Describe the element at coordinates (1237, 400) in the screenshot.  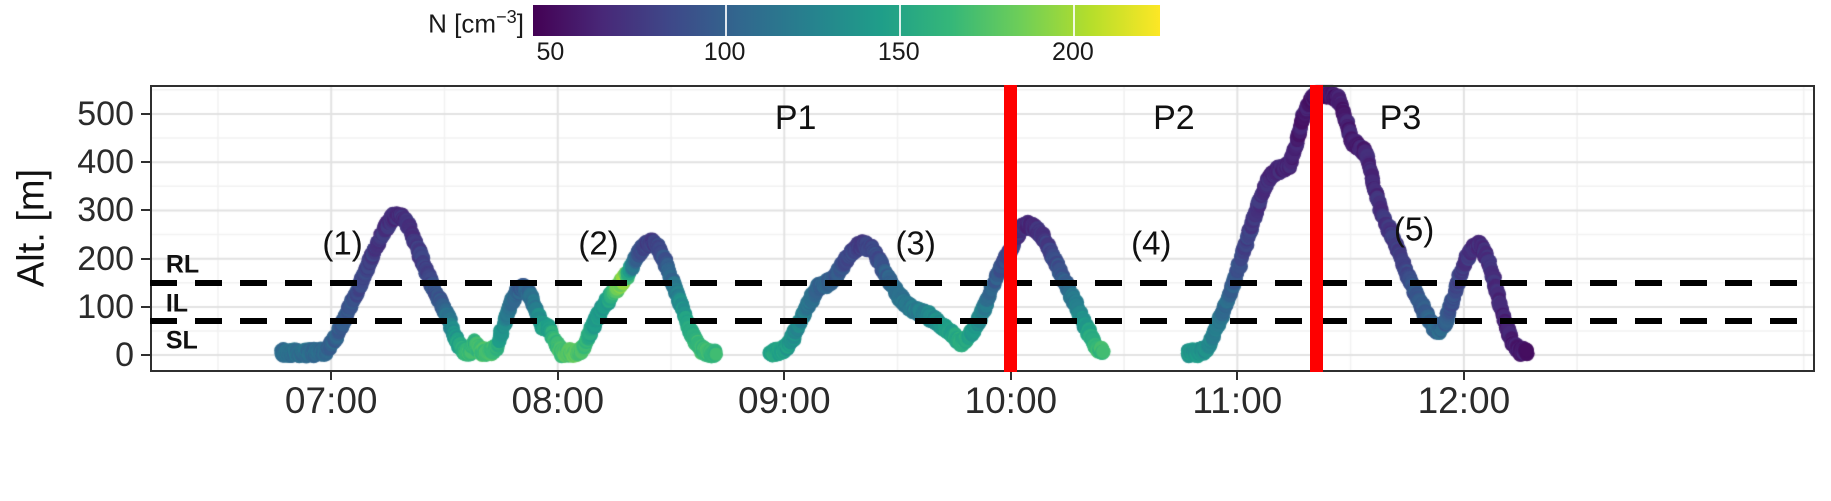
I see `x-tick-label-1100: 11:00` at that location.